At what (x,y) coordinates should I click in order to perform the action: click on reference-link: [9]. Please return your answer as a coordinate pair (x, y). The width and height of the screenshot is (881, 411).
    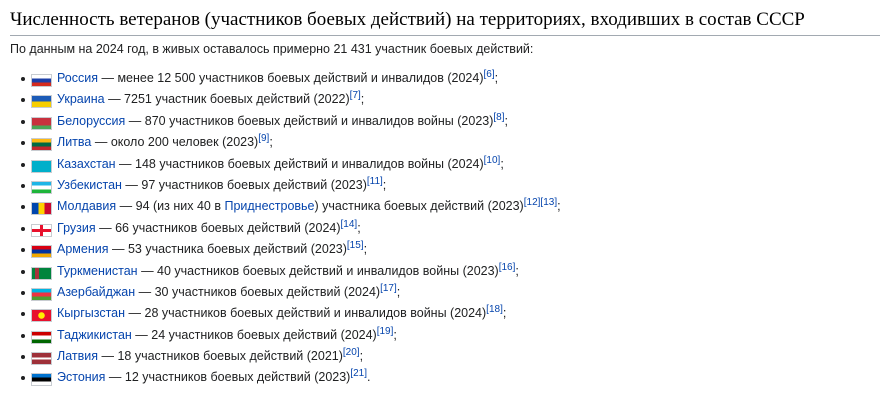
    Looking at the image, I should click on (264, 139).